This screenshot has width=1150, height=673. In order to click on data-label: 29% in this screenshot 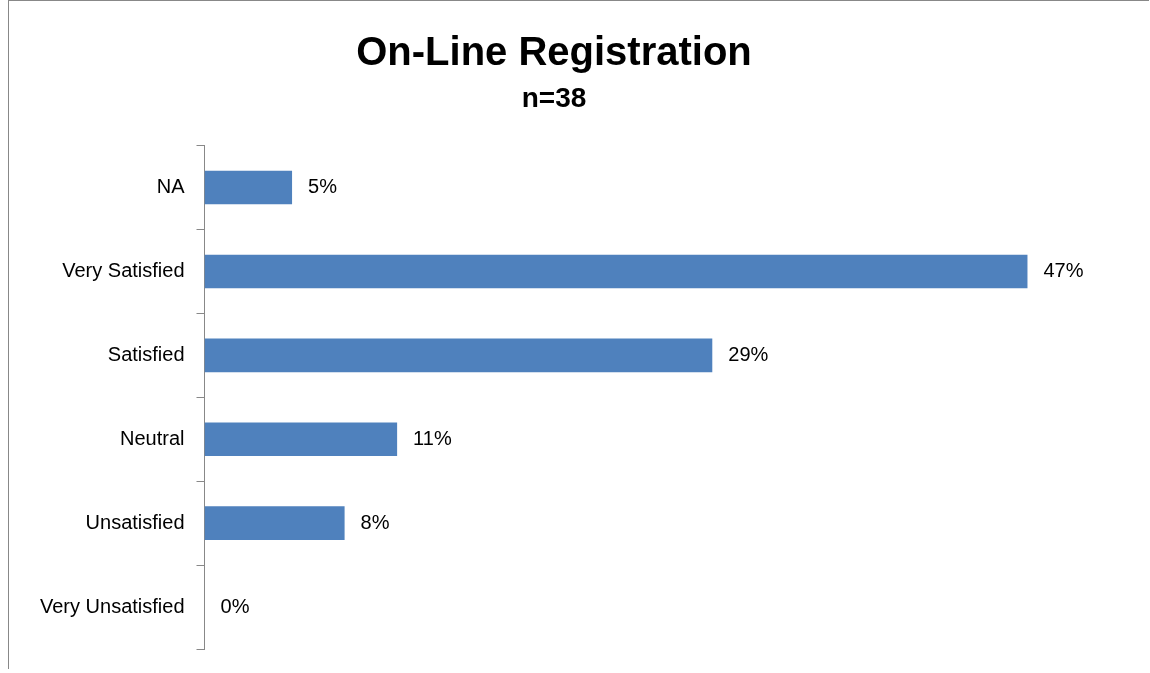, I will do `click(748, 353)`.